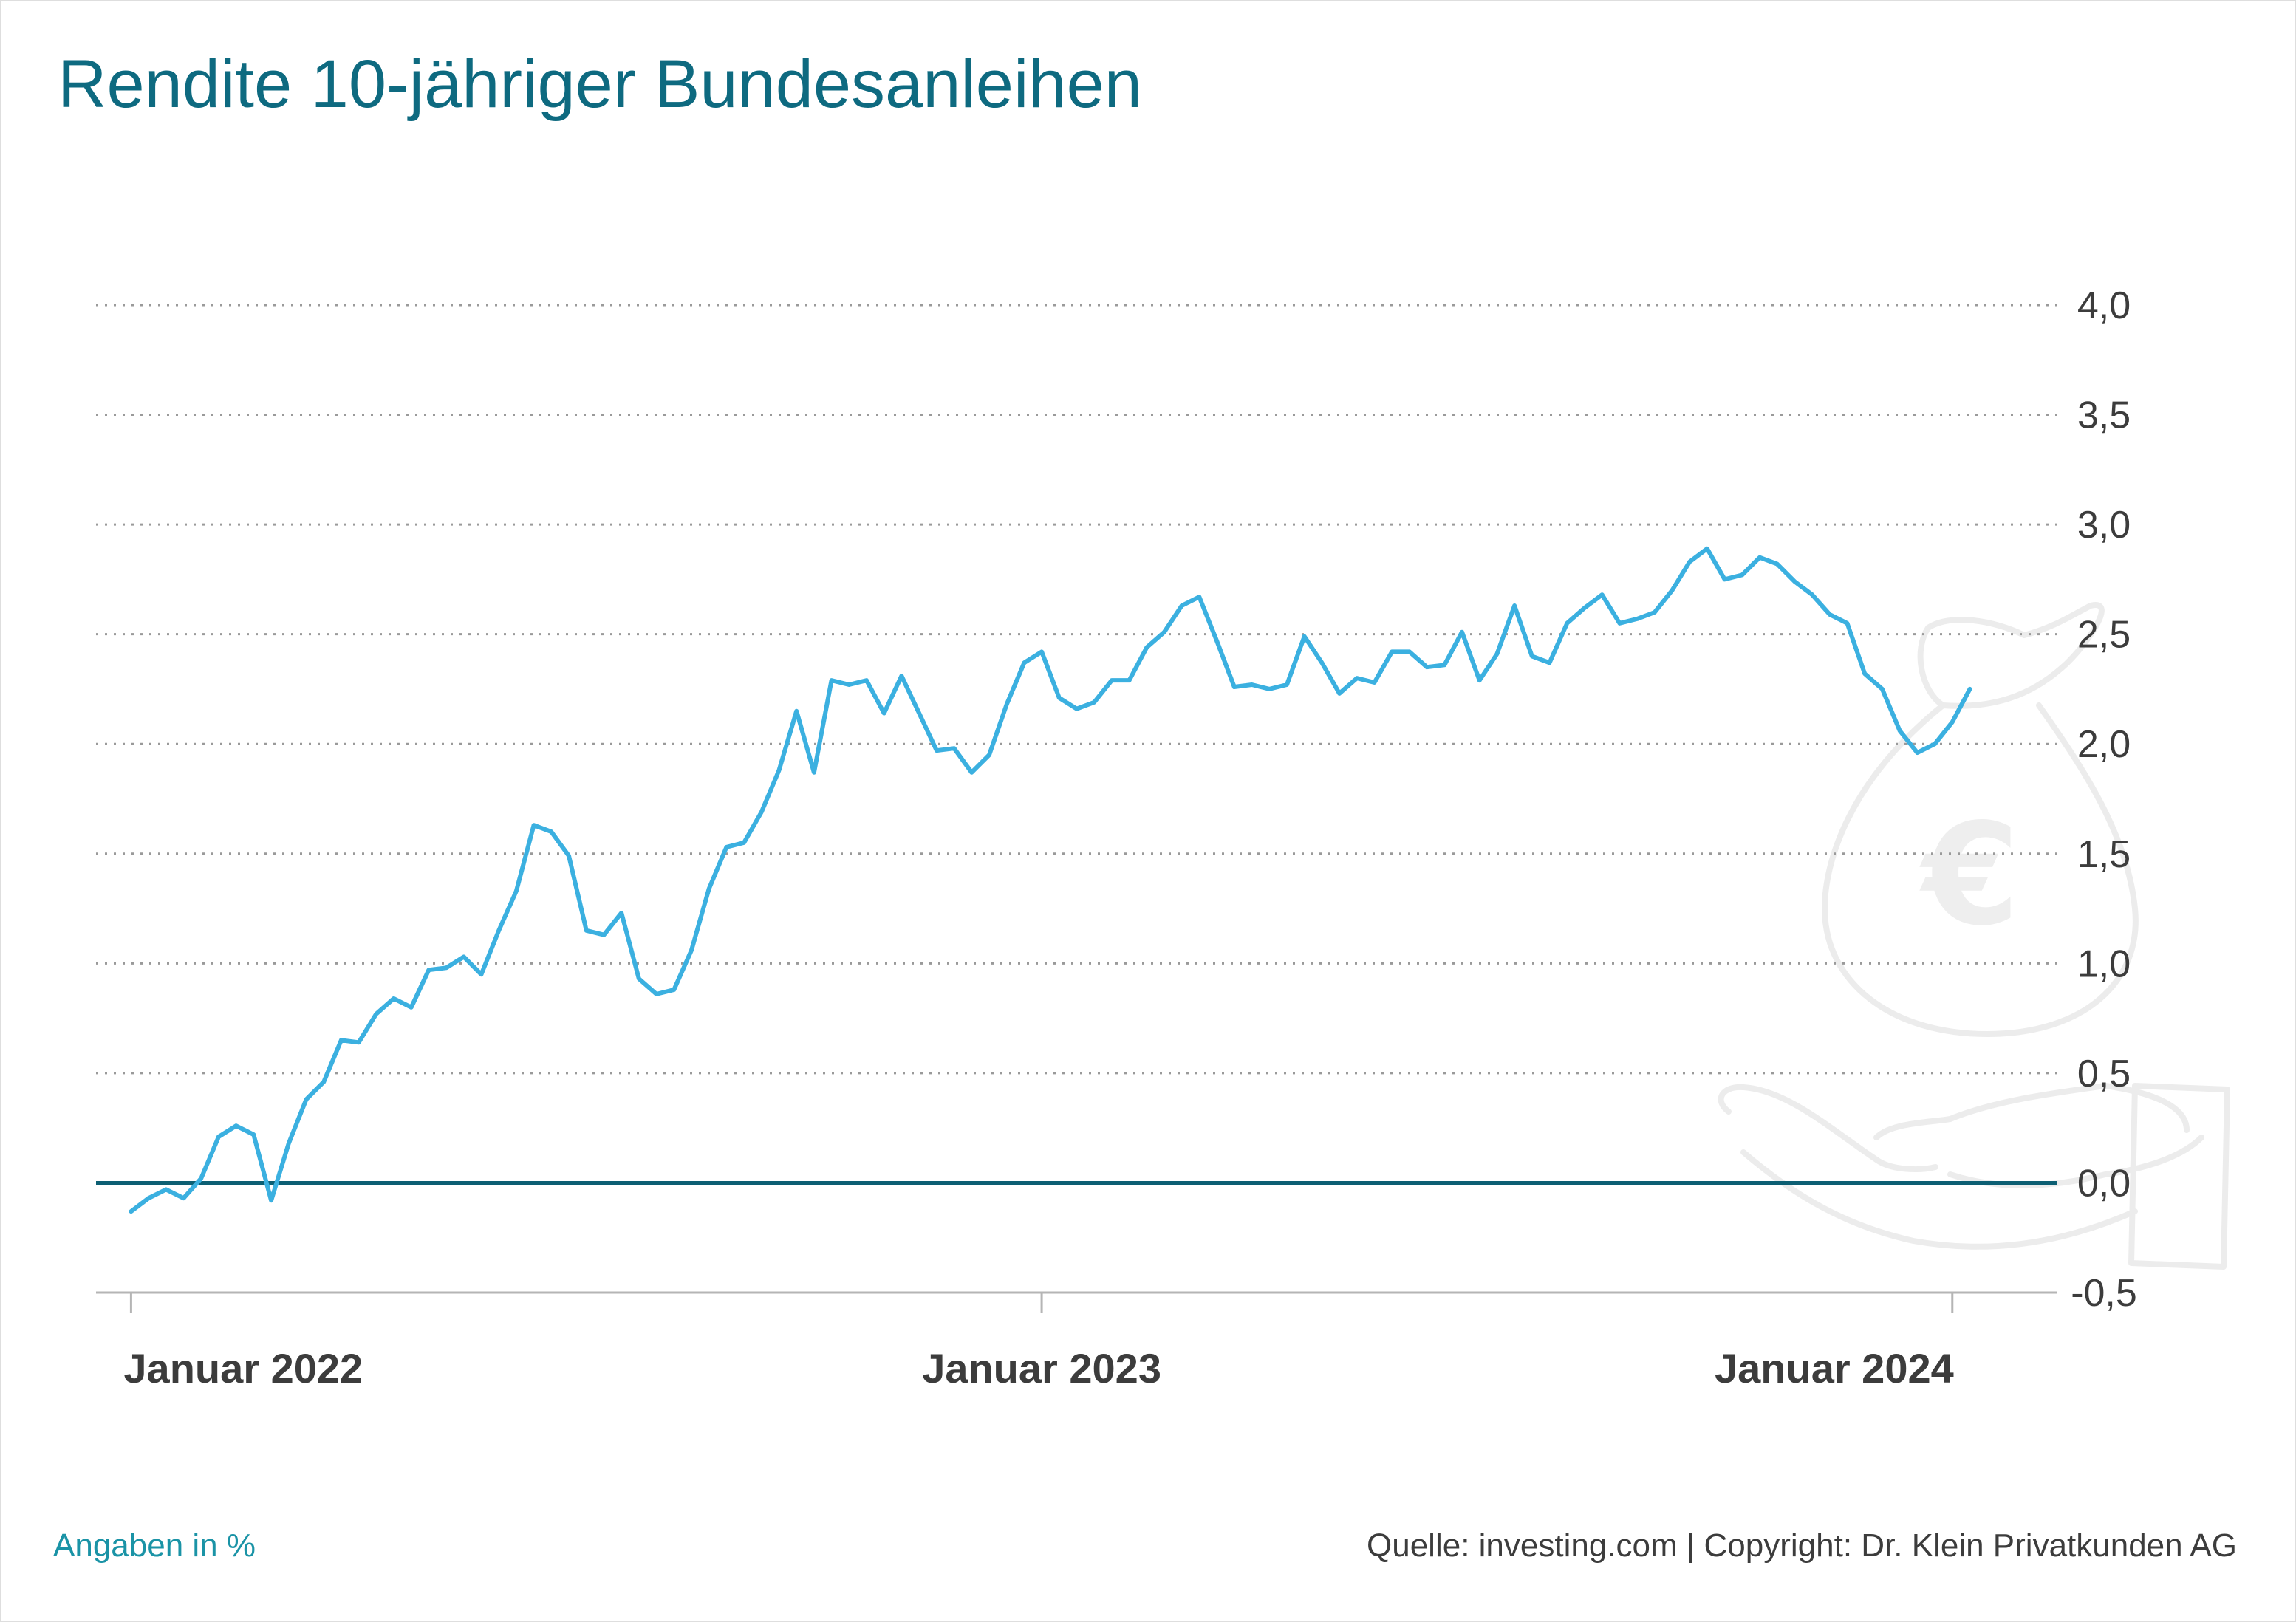  Describe the element at coordinates (2104, 305) in the screenshot. I see `y-tick-label: 4,0` at that location.